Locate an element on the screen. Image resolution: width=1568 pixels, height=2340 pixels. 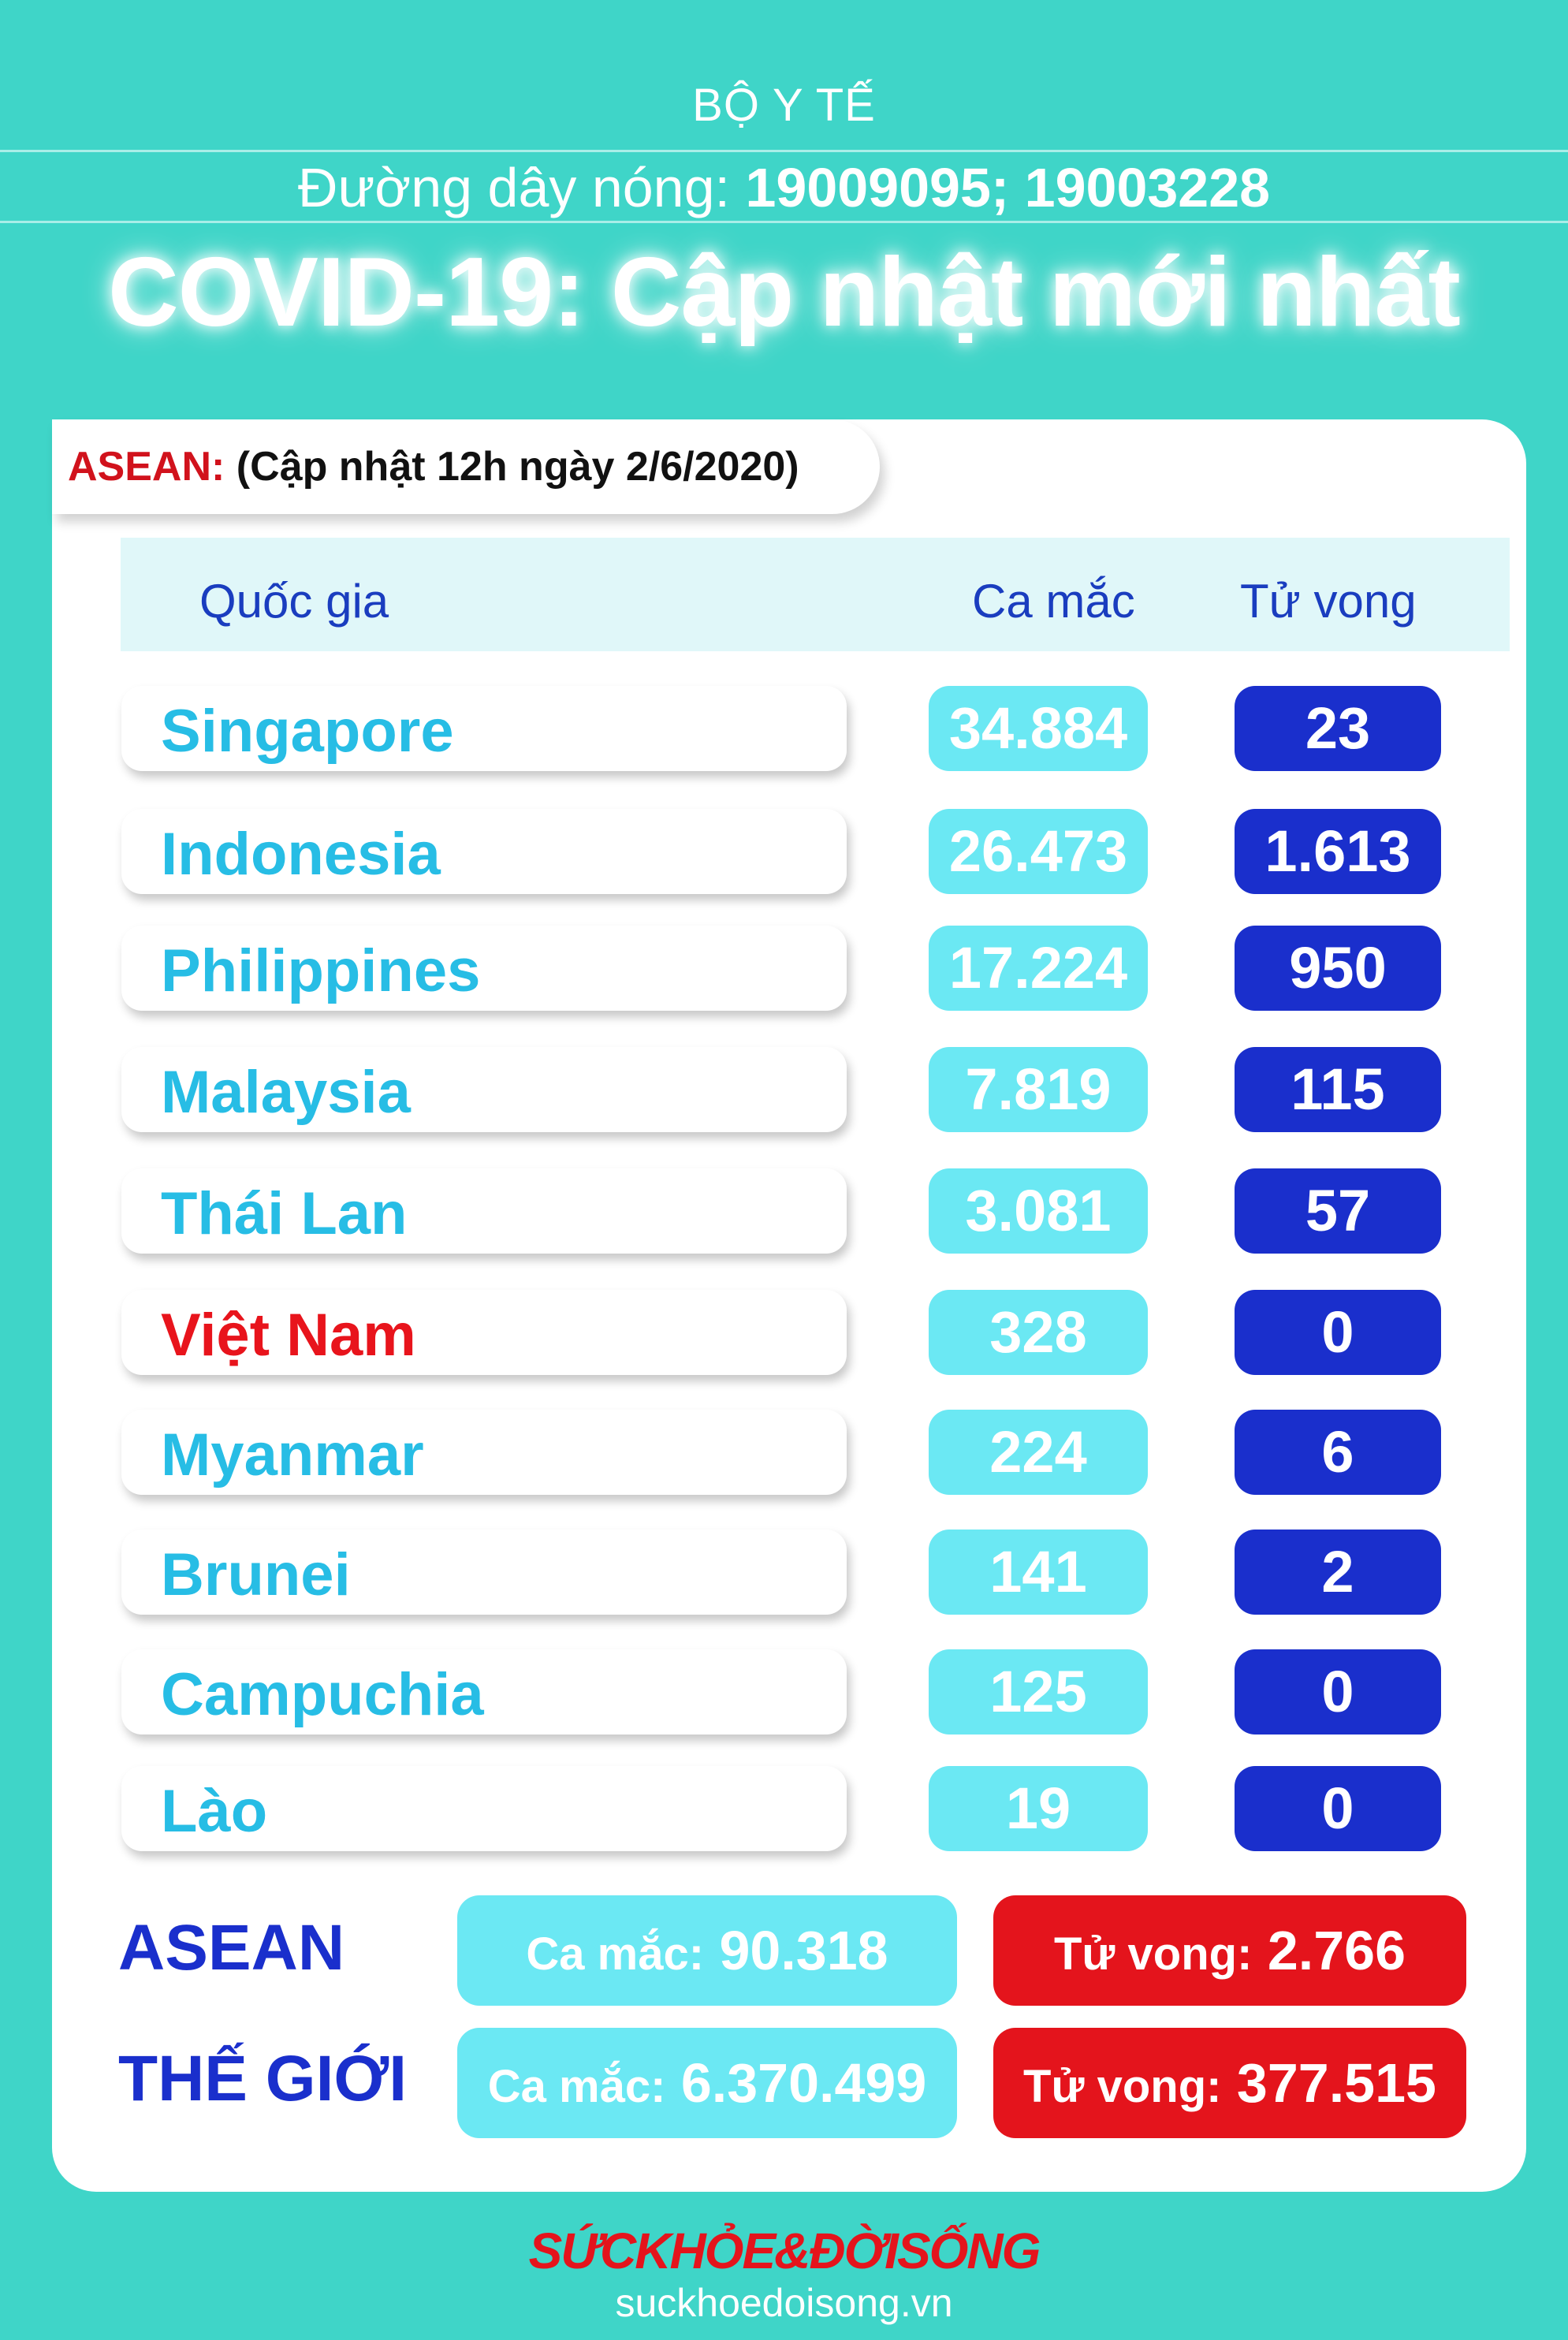
cases-value: 3.081 is located at coordinates (1038, 1210).